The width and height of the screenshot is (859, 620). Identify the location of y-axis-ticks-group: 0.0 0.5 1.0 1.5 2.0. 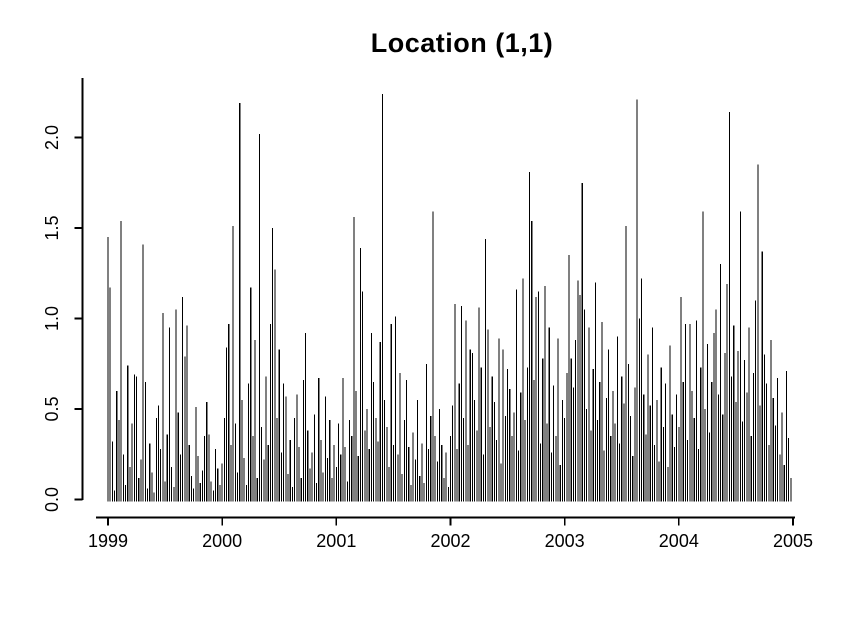
(62, 318).